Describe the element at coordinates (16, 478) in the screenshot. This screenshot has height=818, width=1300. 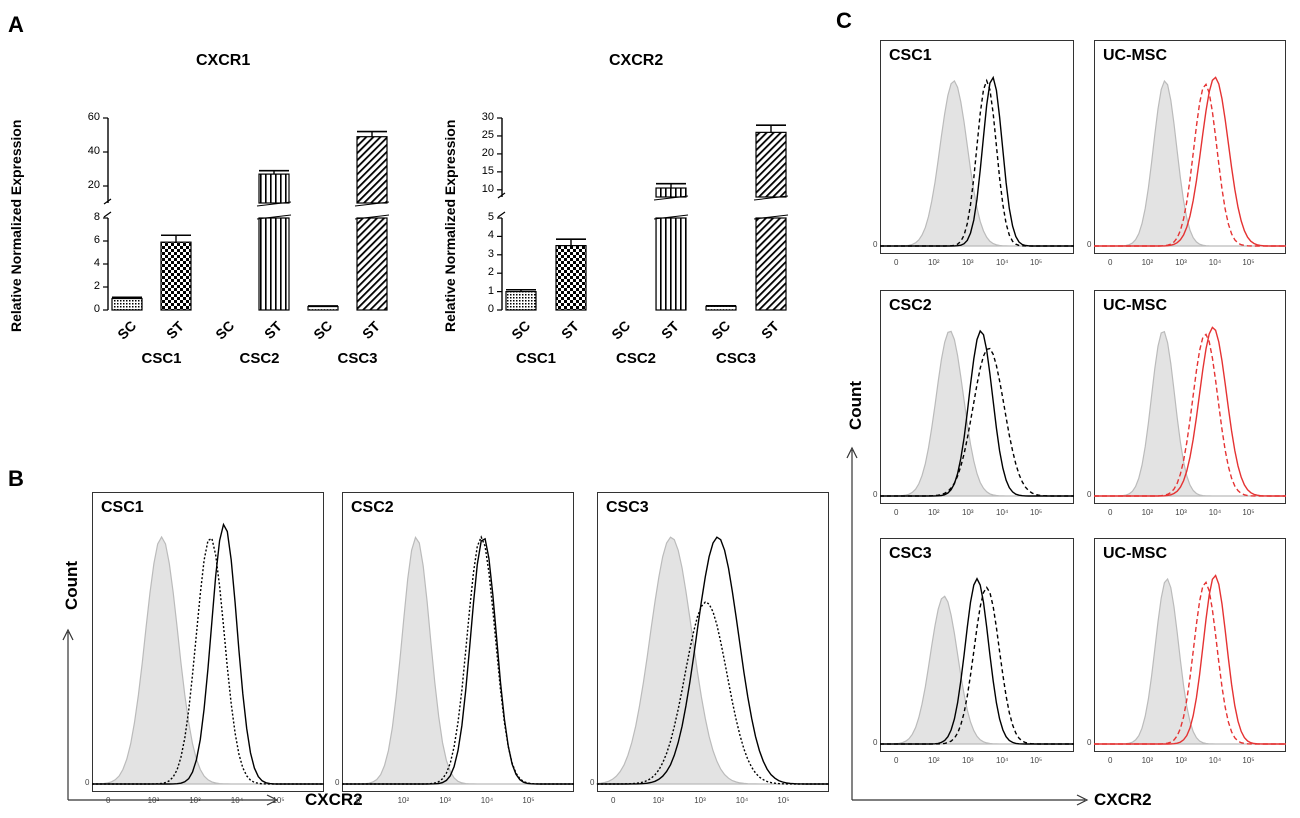
I see `panel-letter-b: B` at that location.